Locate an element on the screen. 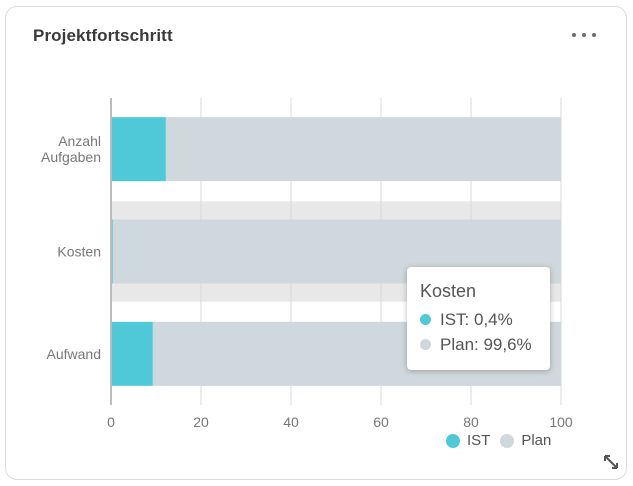  tooltip-row-ist: IST: 0,4% is located at coordinates (485, 319).